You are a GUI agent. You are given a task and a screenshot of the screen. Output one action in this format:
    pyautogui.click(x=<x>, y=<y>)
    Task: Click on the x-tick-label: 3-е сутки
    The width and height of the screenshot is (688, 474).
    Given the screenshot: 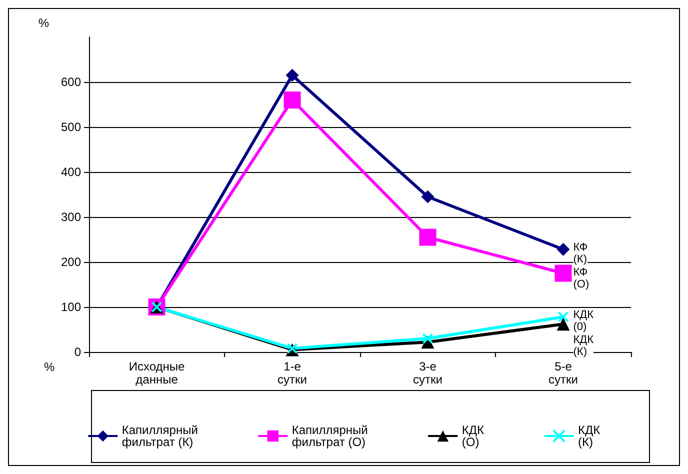 What is the action you would take?
    pyautogui.click(x=427, y=373)
    